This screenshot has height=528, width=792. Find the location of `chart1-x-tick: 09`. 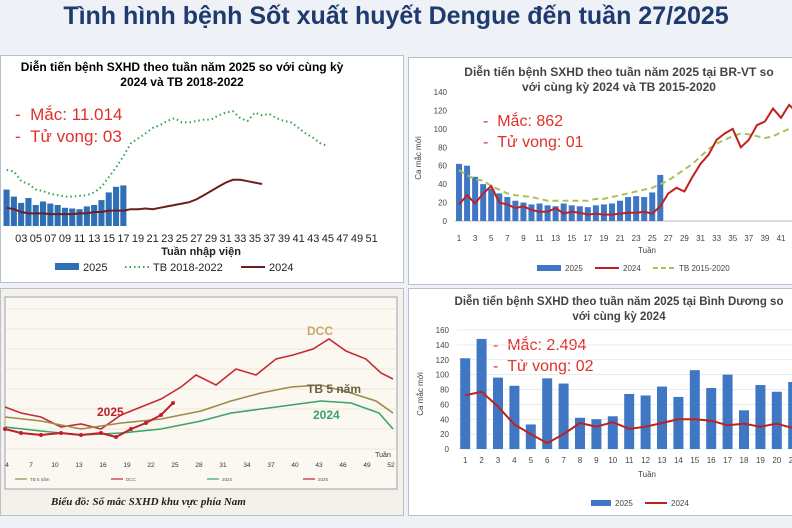

chart1-x-tick: 09 is located at coordinates (65, 239).